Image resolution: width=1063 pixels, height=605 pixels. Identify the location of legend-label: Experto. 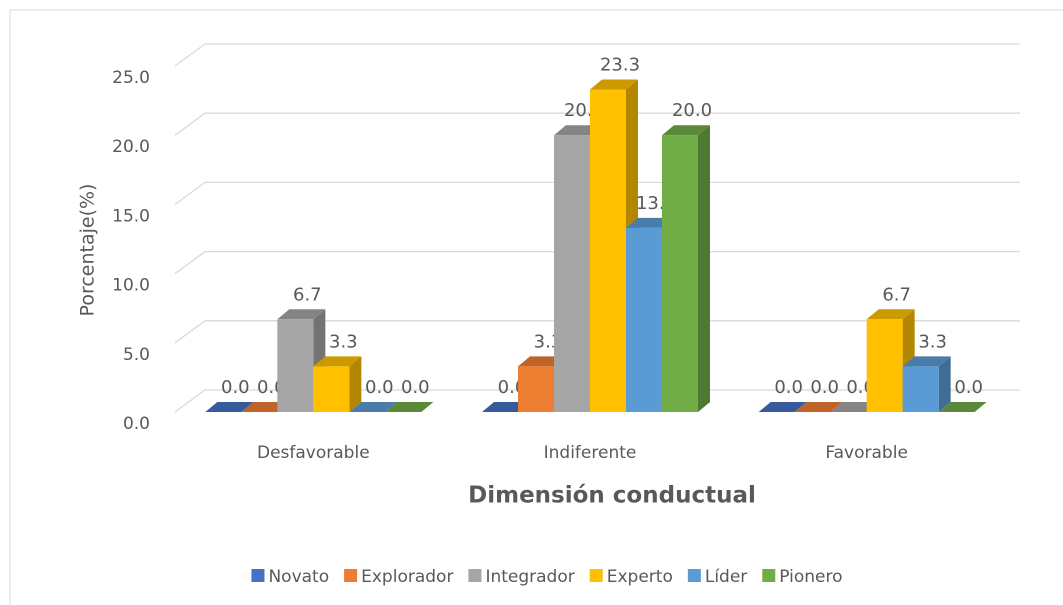
(640, 577).